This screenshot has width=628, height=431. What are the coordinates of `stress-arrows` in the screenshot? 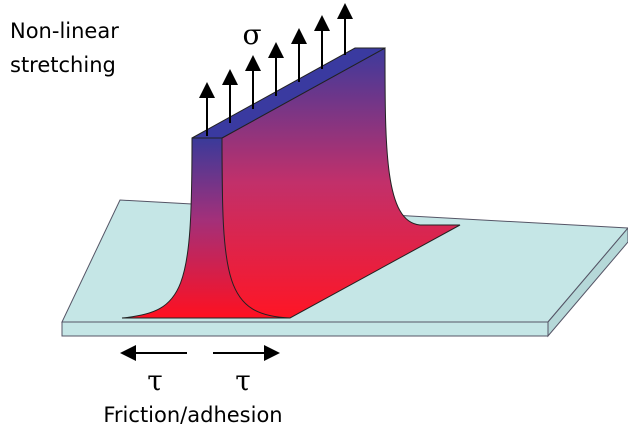 It's located at (276, 69).